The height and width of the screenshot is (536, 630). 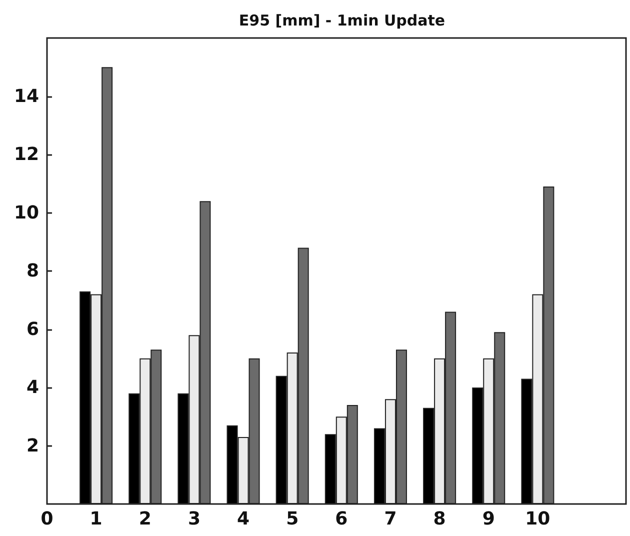 What do you see at coordinates (145, 519) in the screenshot?
I see `x-tick-label: 2` at bounding box center [145, 519].